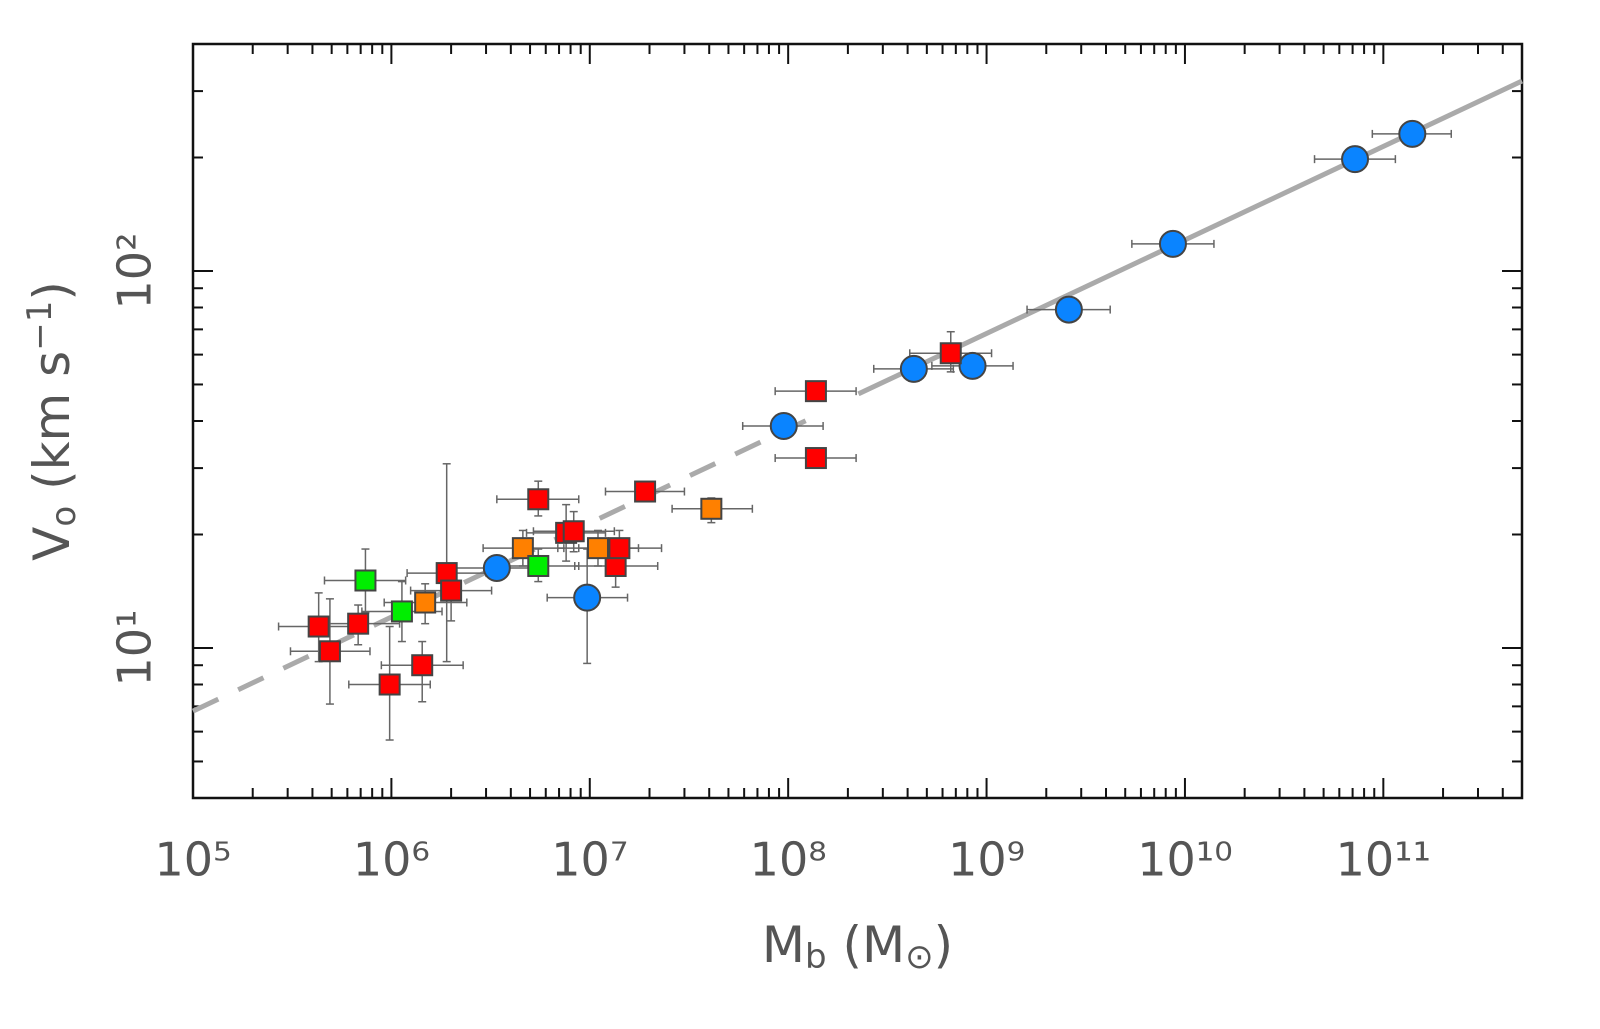 The width and height of the screenshot is (1600, 1029). I want to click on x-tick-label: 10⁶, so click(391, 860).